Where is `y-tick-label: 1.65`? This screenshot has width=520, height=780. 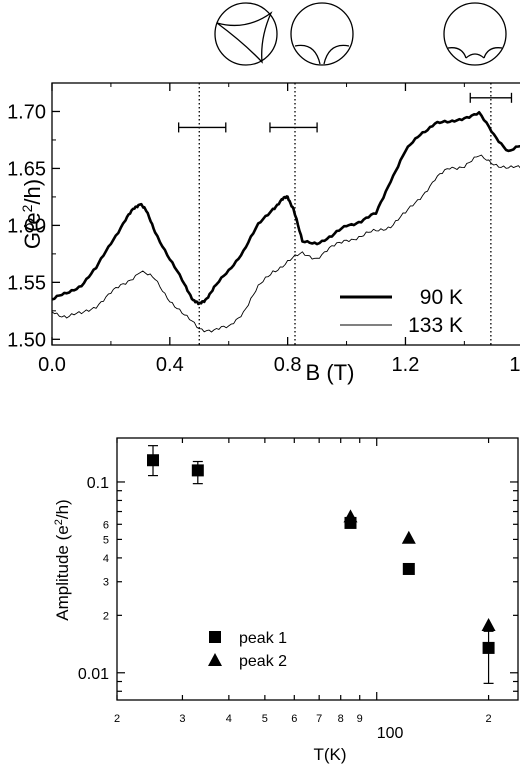
y-tick-label: 1.65 is located at coordinates (26, 169).